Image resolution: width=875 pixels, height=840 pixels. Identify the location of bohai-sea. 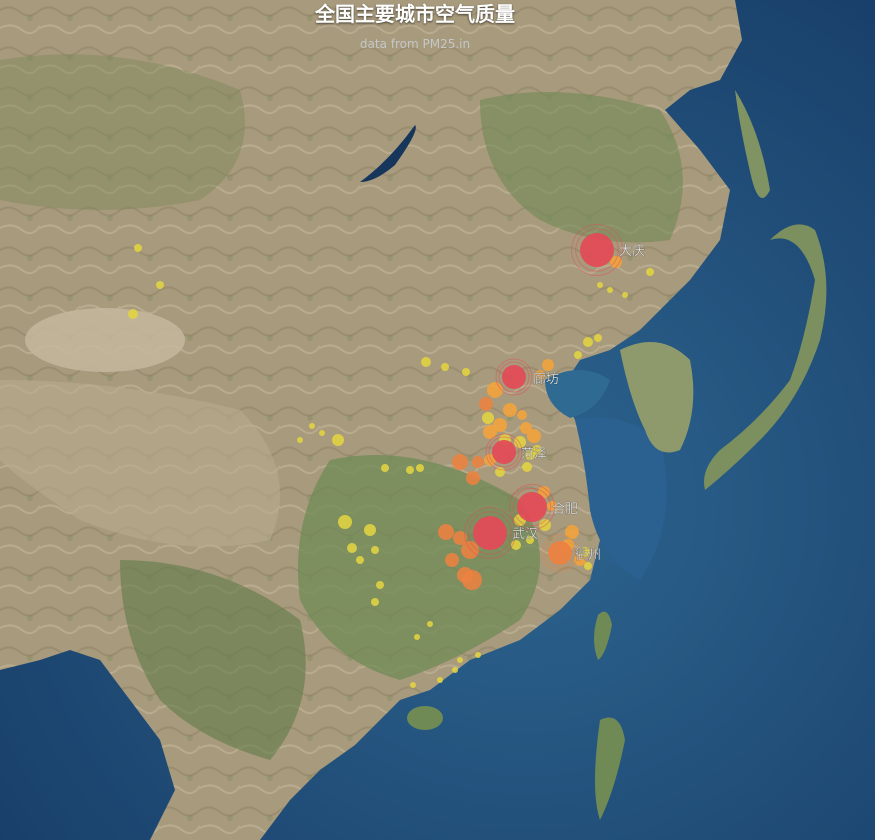
(577, 394).